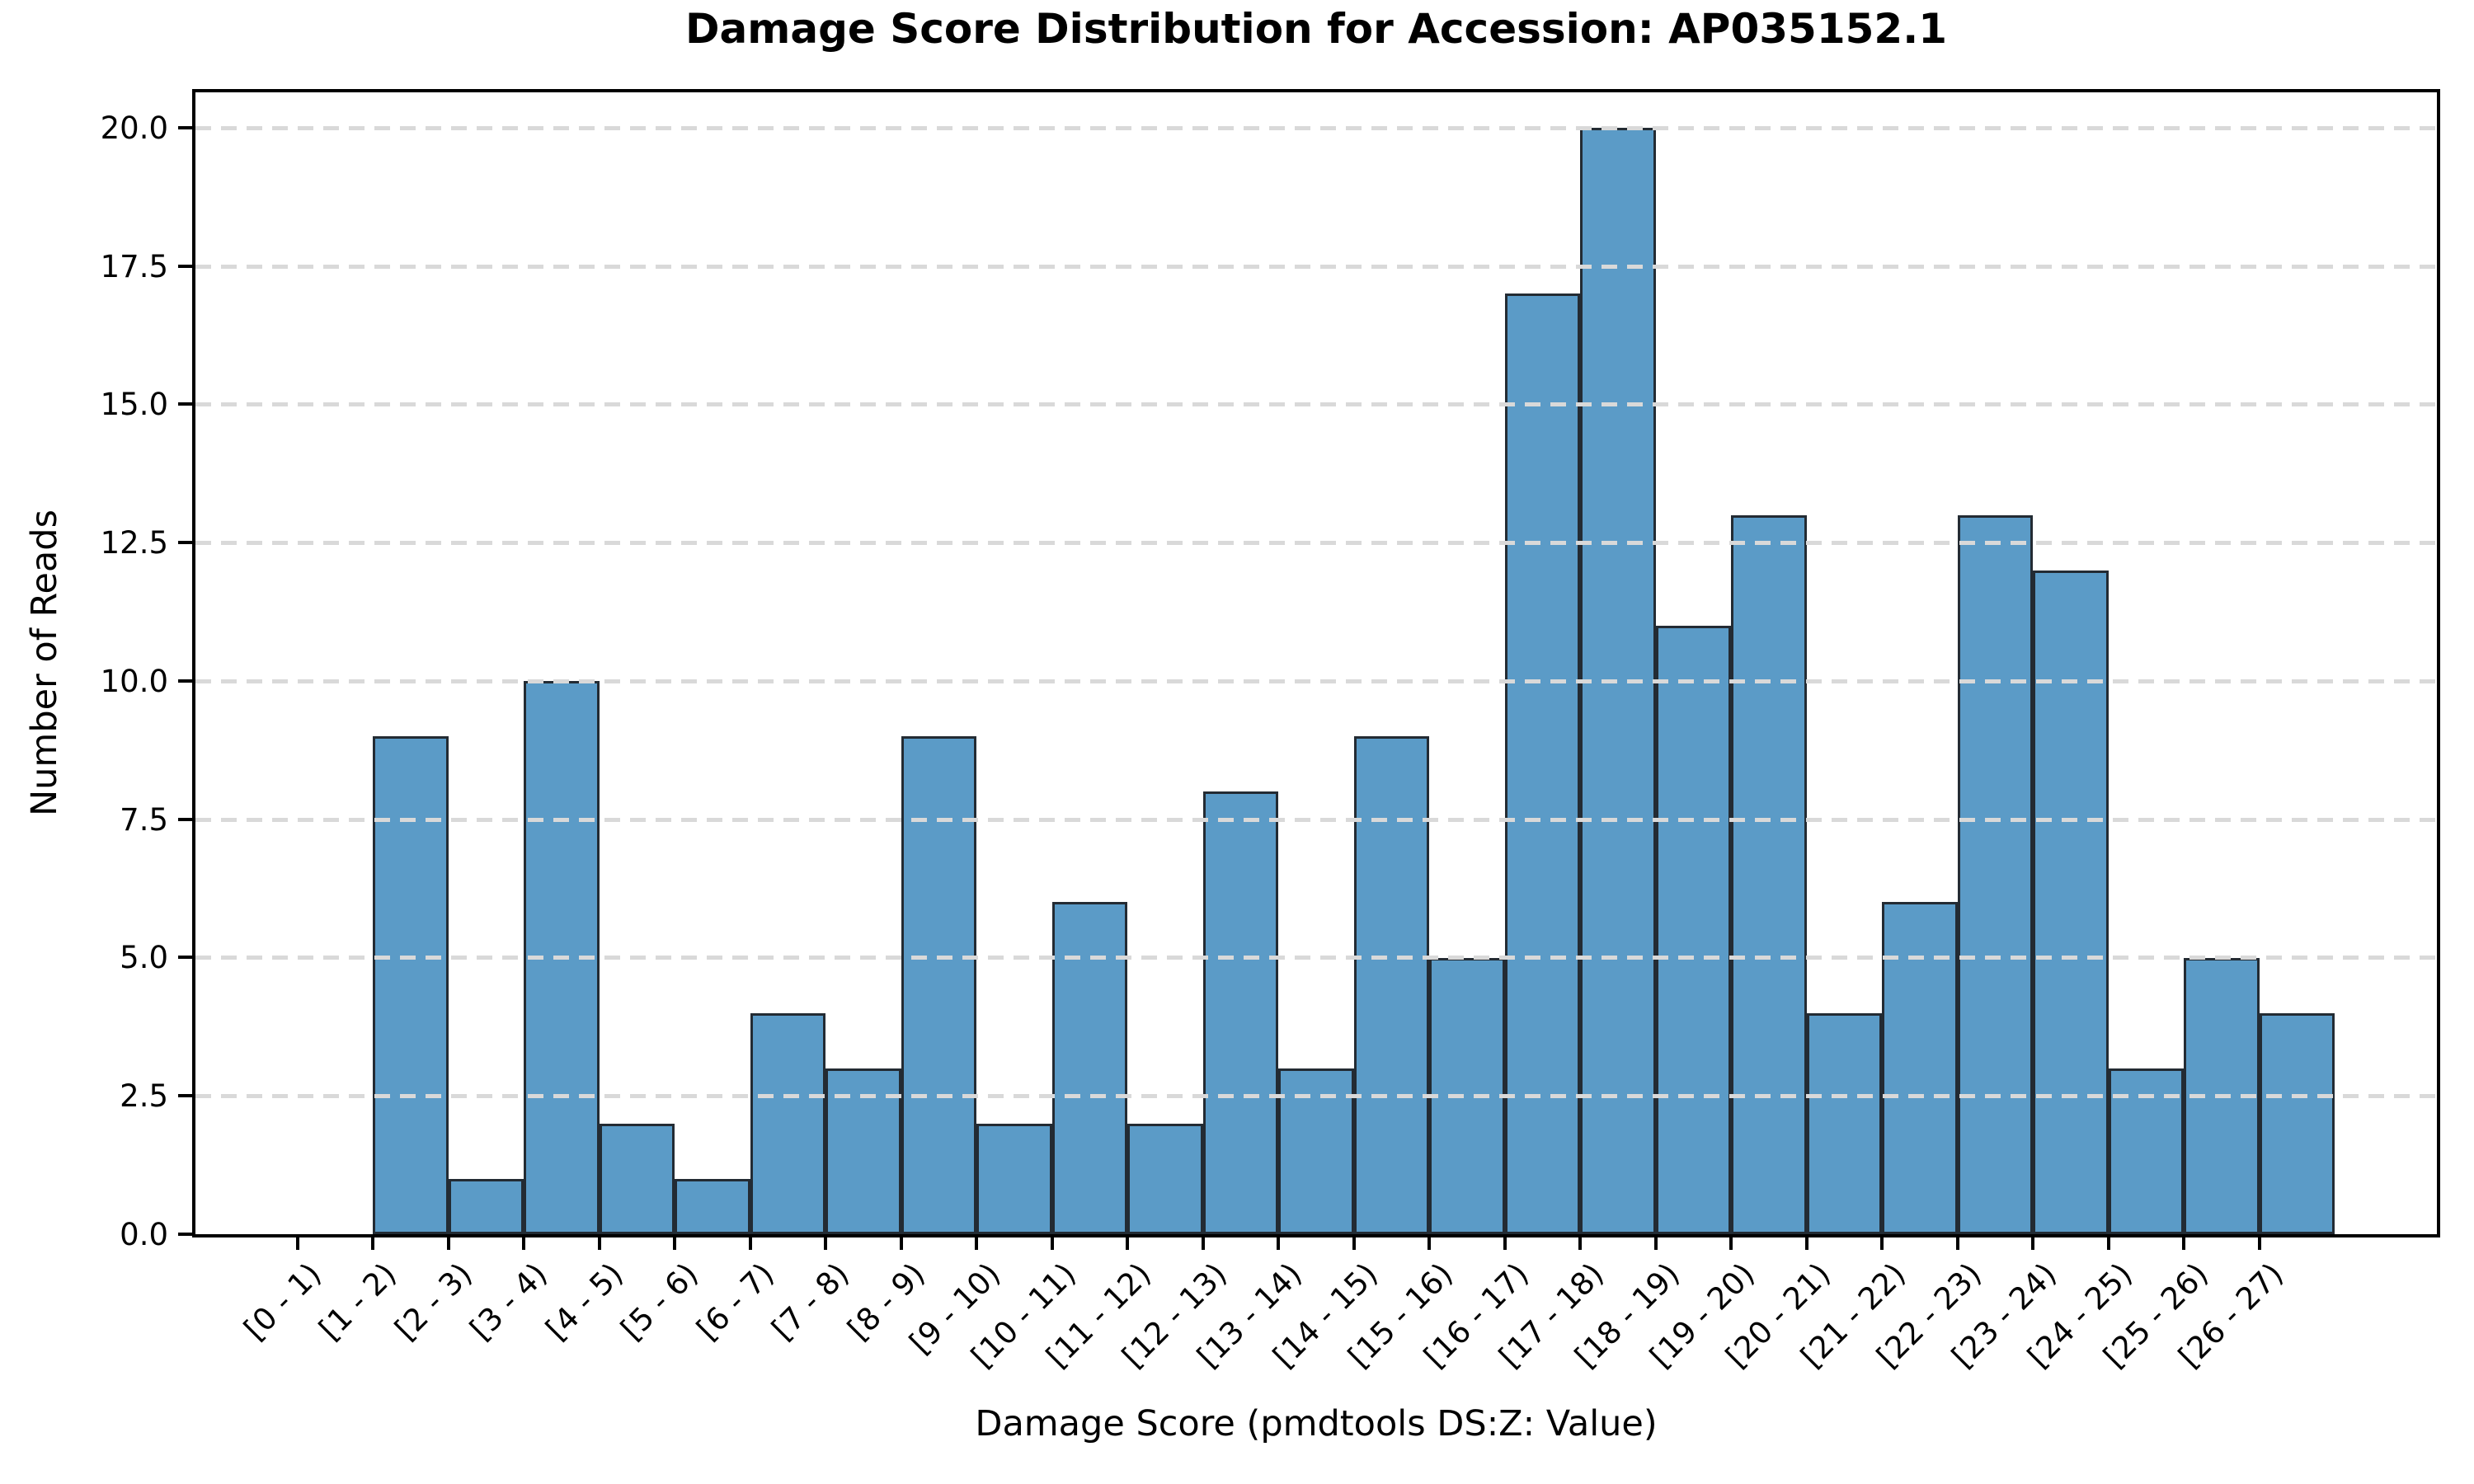 The width and height of the screenshot is (2474, 1484). Describe the element at coordinates (735, 1301) in the screenshot. I see `x-tick-label: [6 - 7)` at that location.